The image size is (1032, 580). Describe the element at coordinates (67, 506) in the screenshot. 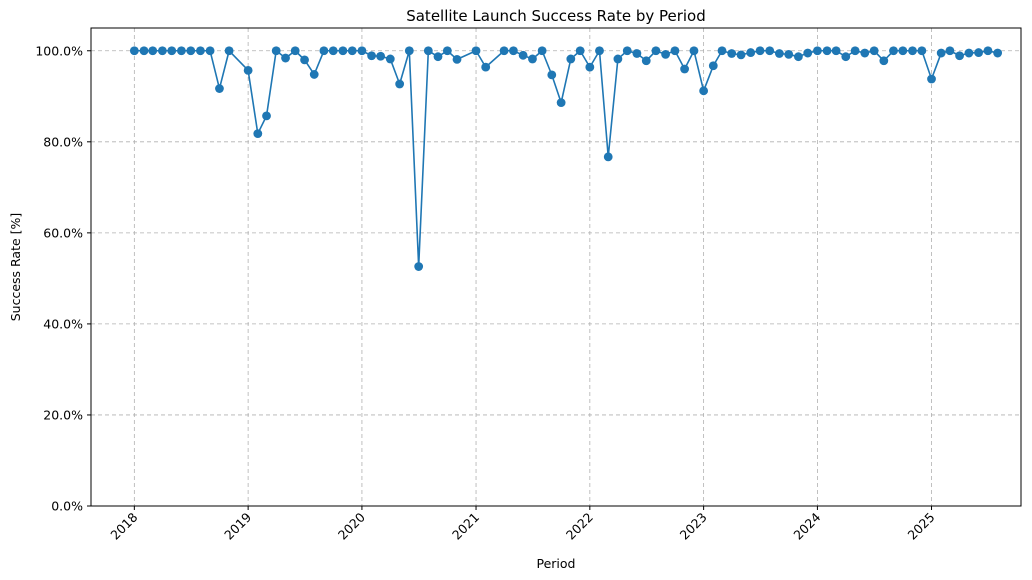

I see `y-tick-label: 0.0%` at that location.